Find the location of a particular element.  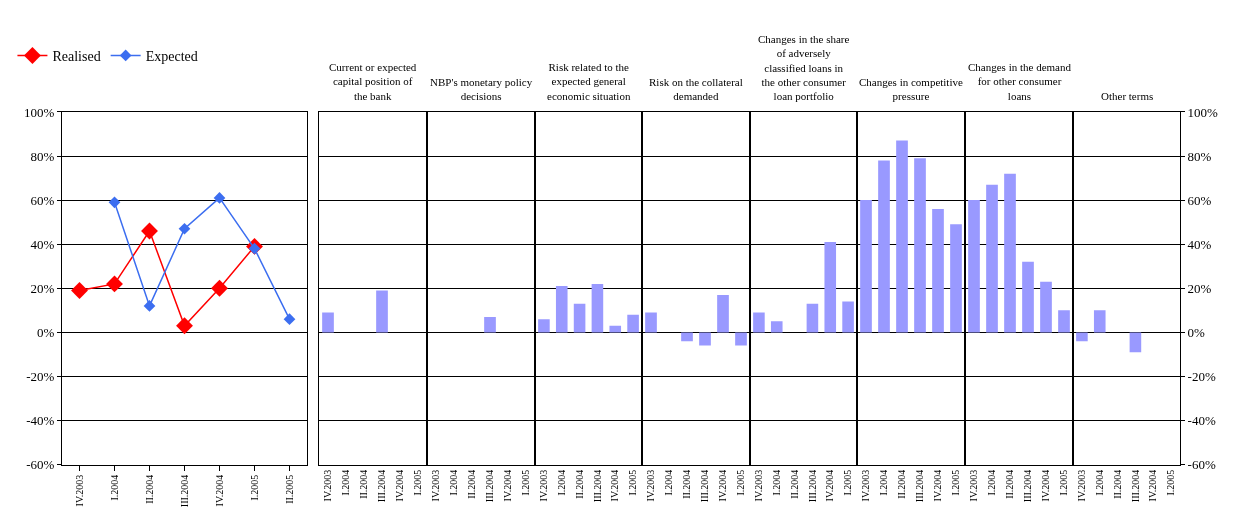

y2-tick-label: 100% is located at coordinates (1203, 112).